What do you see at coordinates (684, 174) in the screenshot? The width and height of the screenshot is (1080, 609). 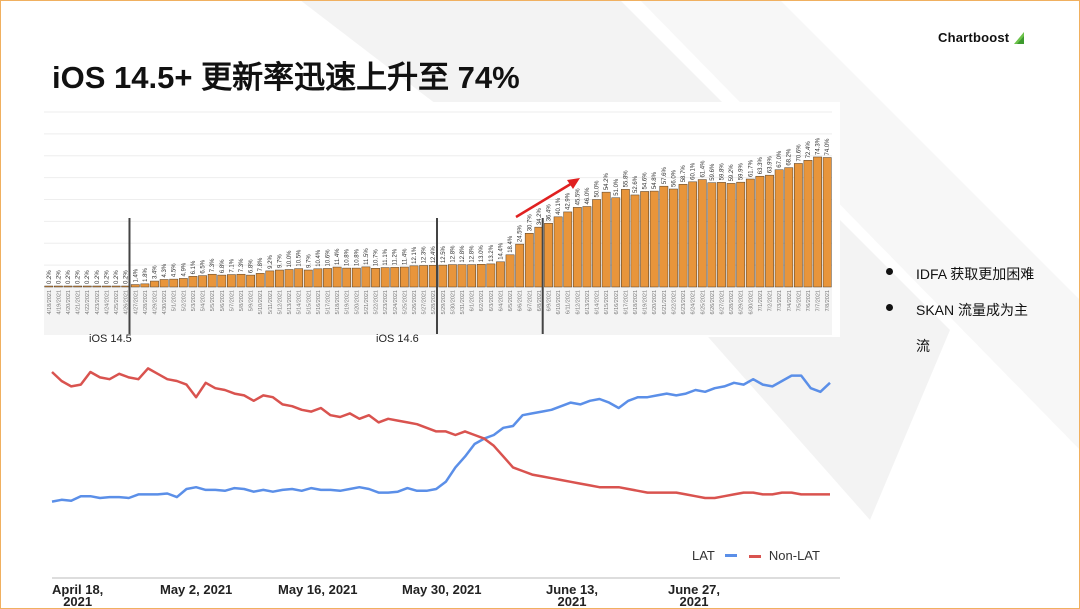 I see `bar-data-label: 58.7%` at bounding box center [684, 174].